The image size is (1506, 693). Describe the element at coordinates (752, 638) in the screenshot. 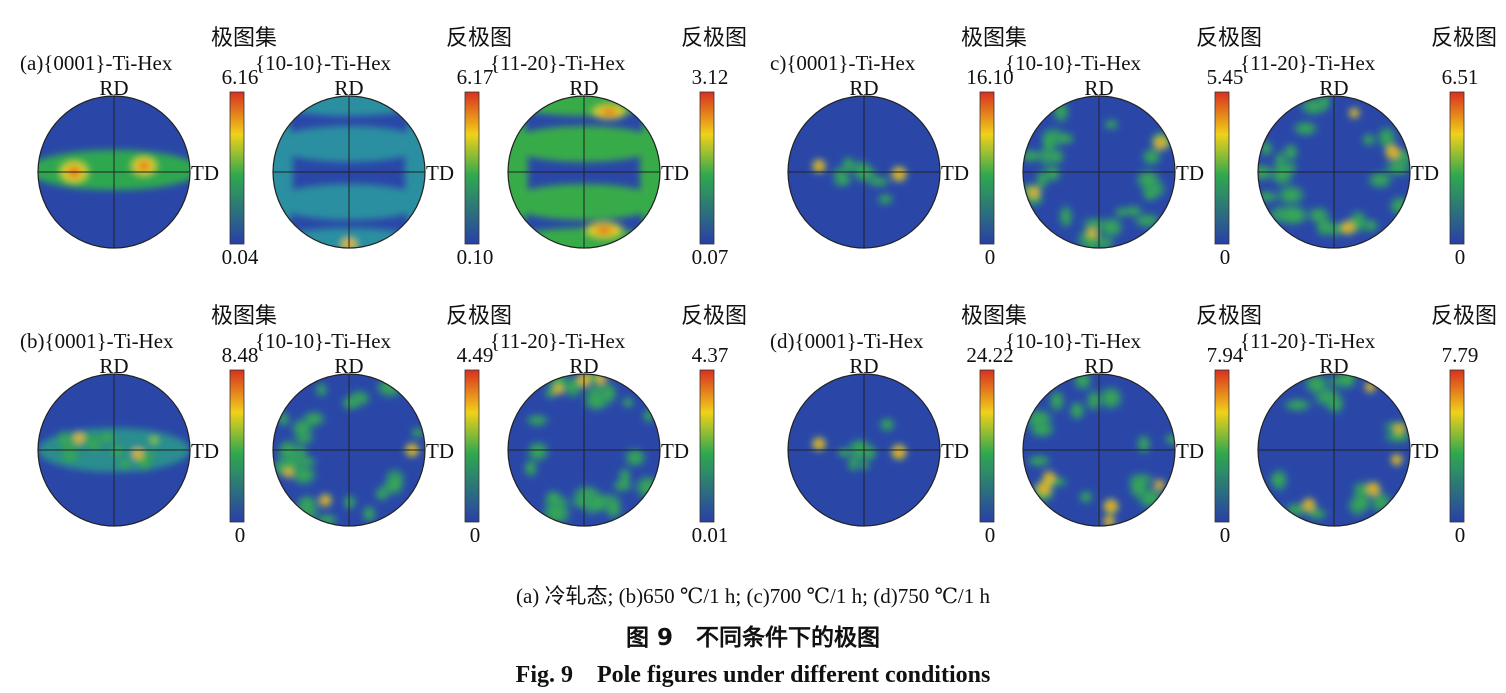

I see `figure-title-cn: 图 9 不同条件下的极图` at that location.